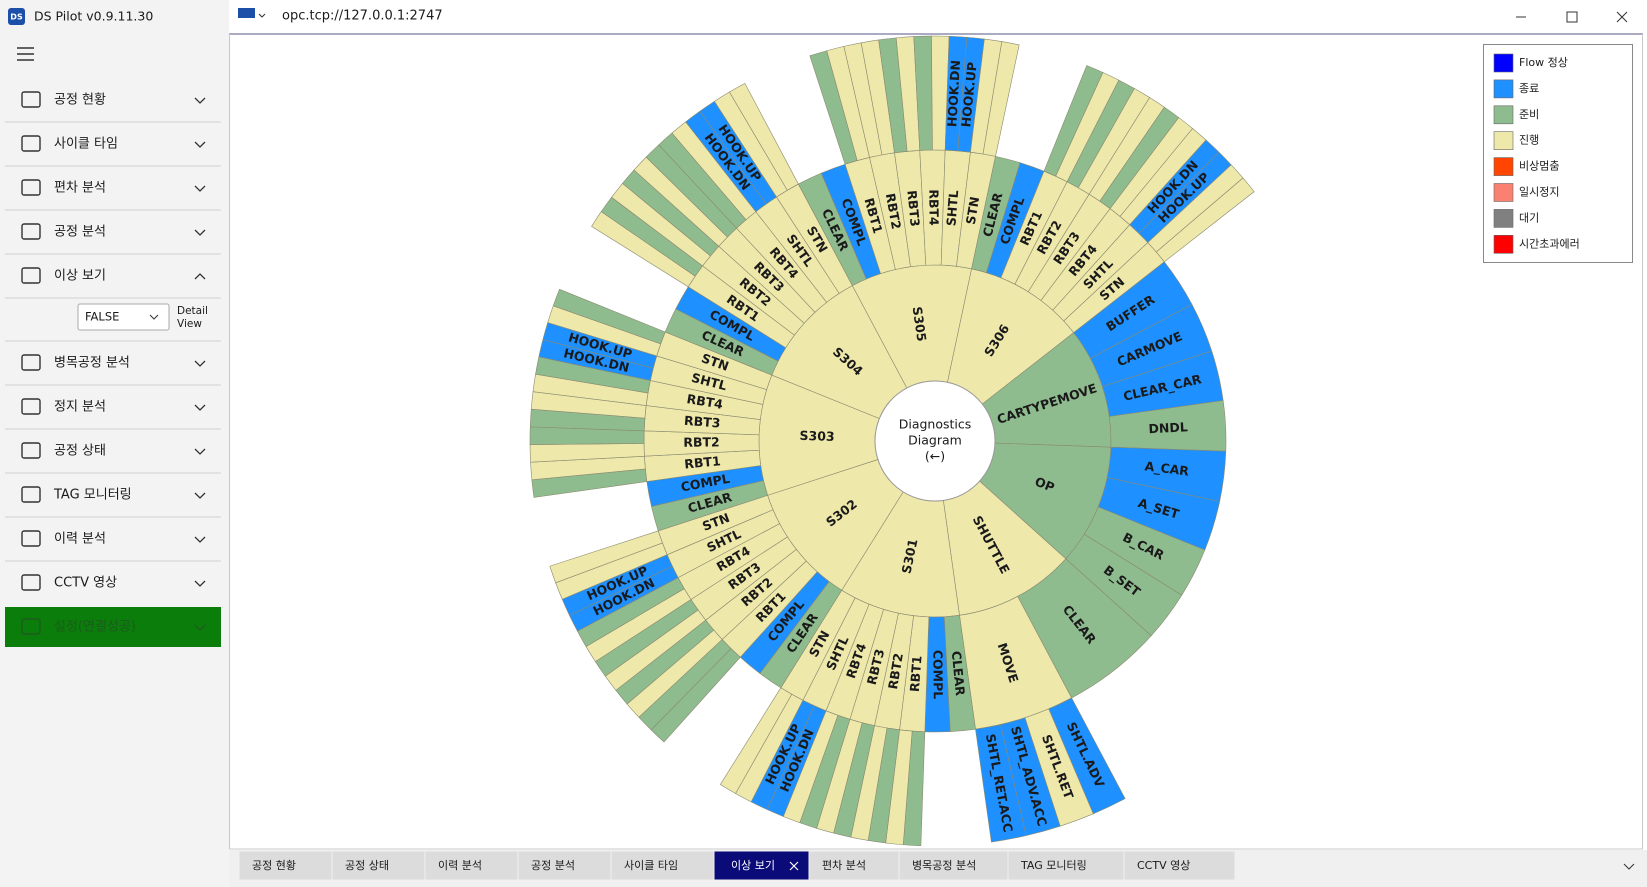 The image size is (1647, 887). What do you see at coordinates (953, 94) in the screenshot?
I see `segment-label: HOOK.DN` at bounding box center [953, 94].